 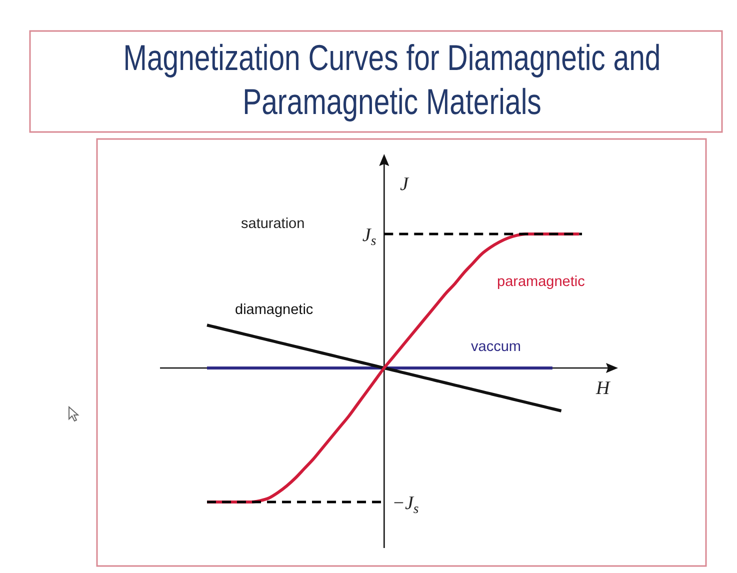 I want to click on x-axis-title: H, so click(x=603, y=388).